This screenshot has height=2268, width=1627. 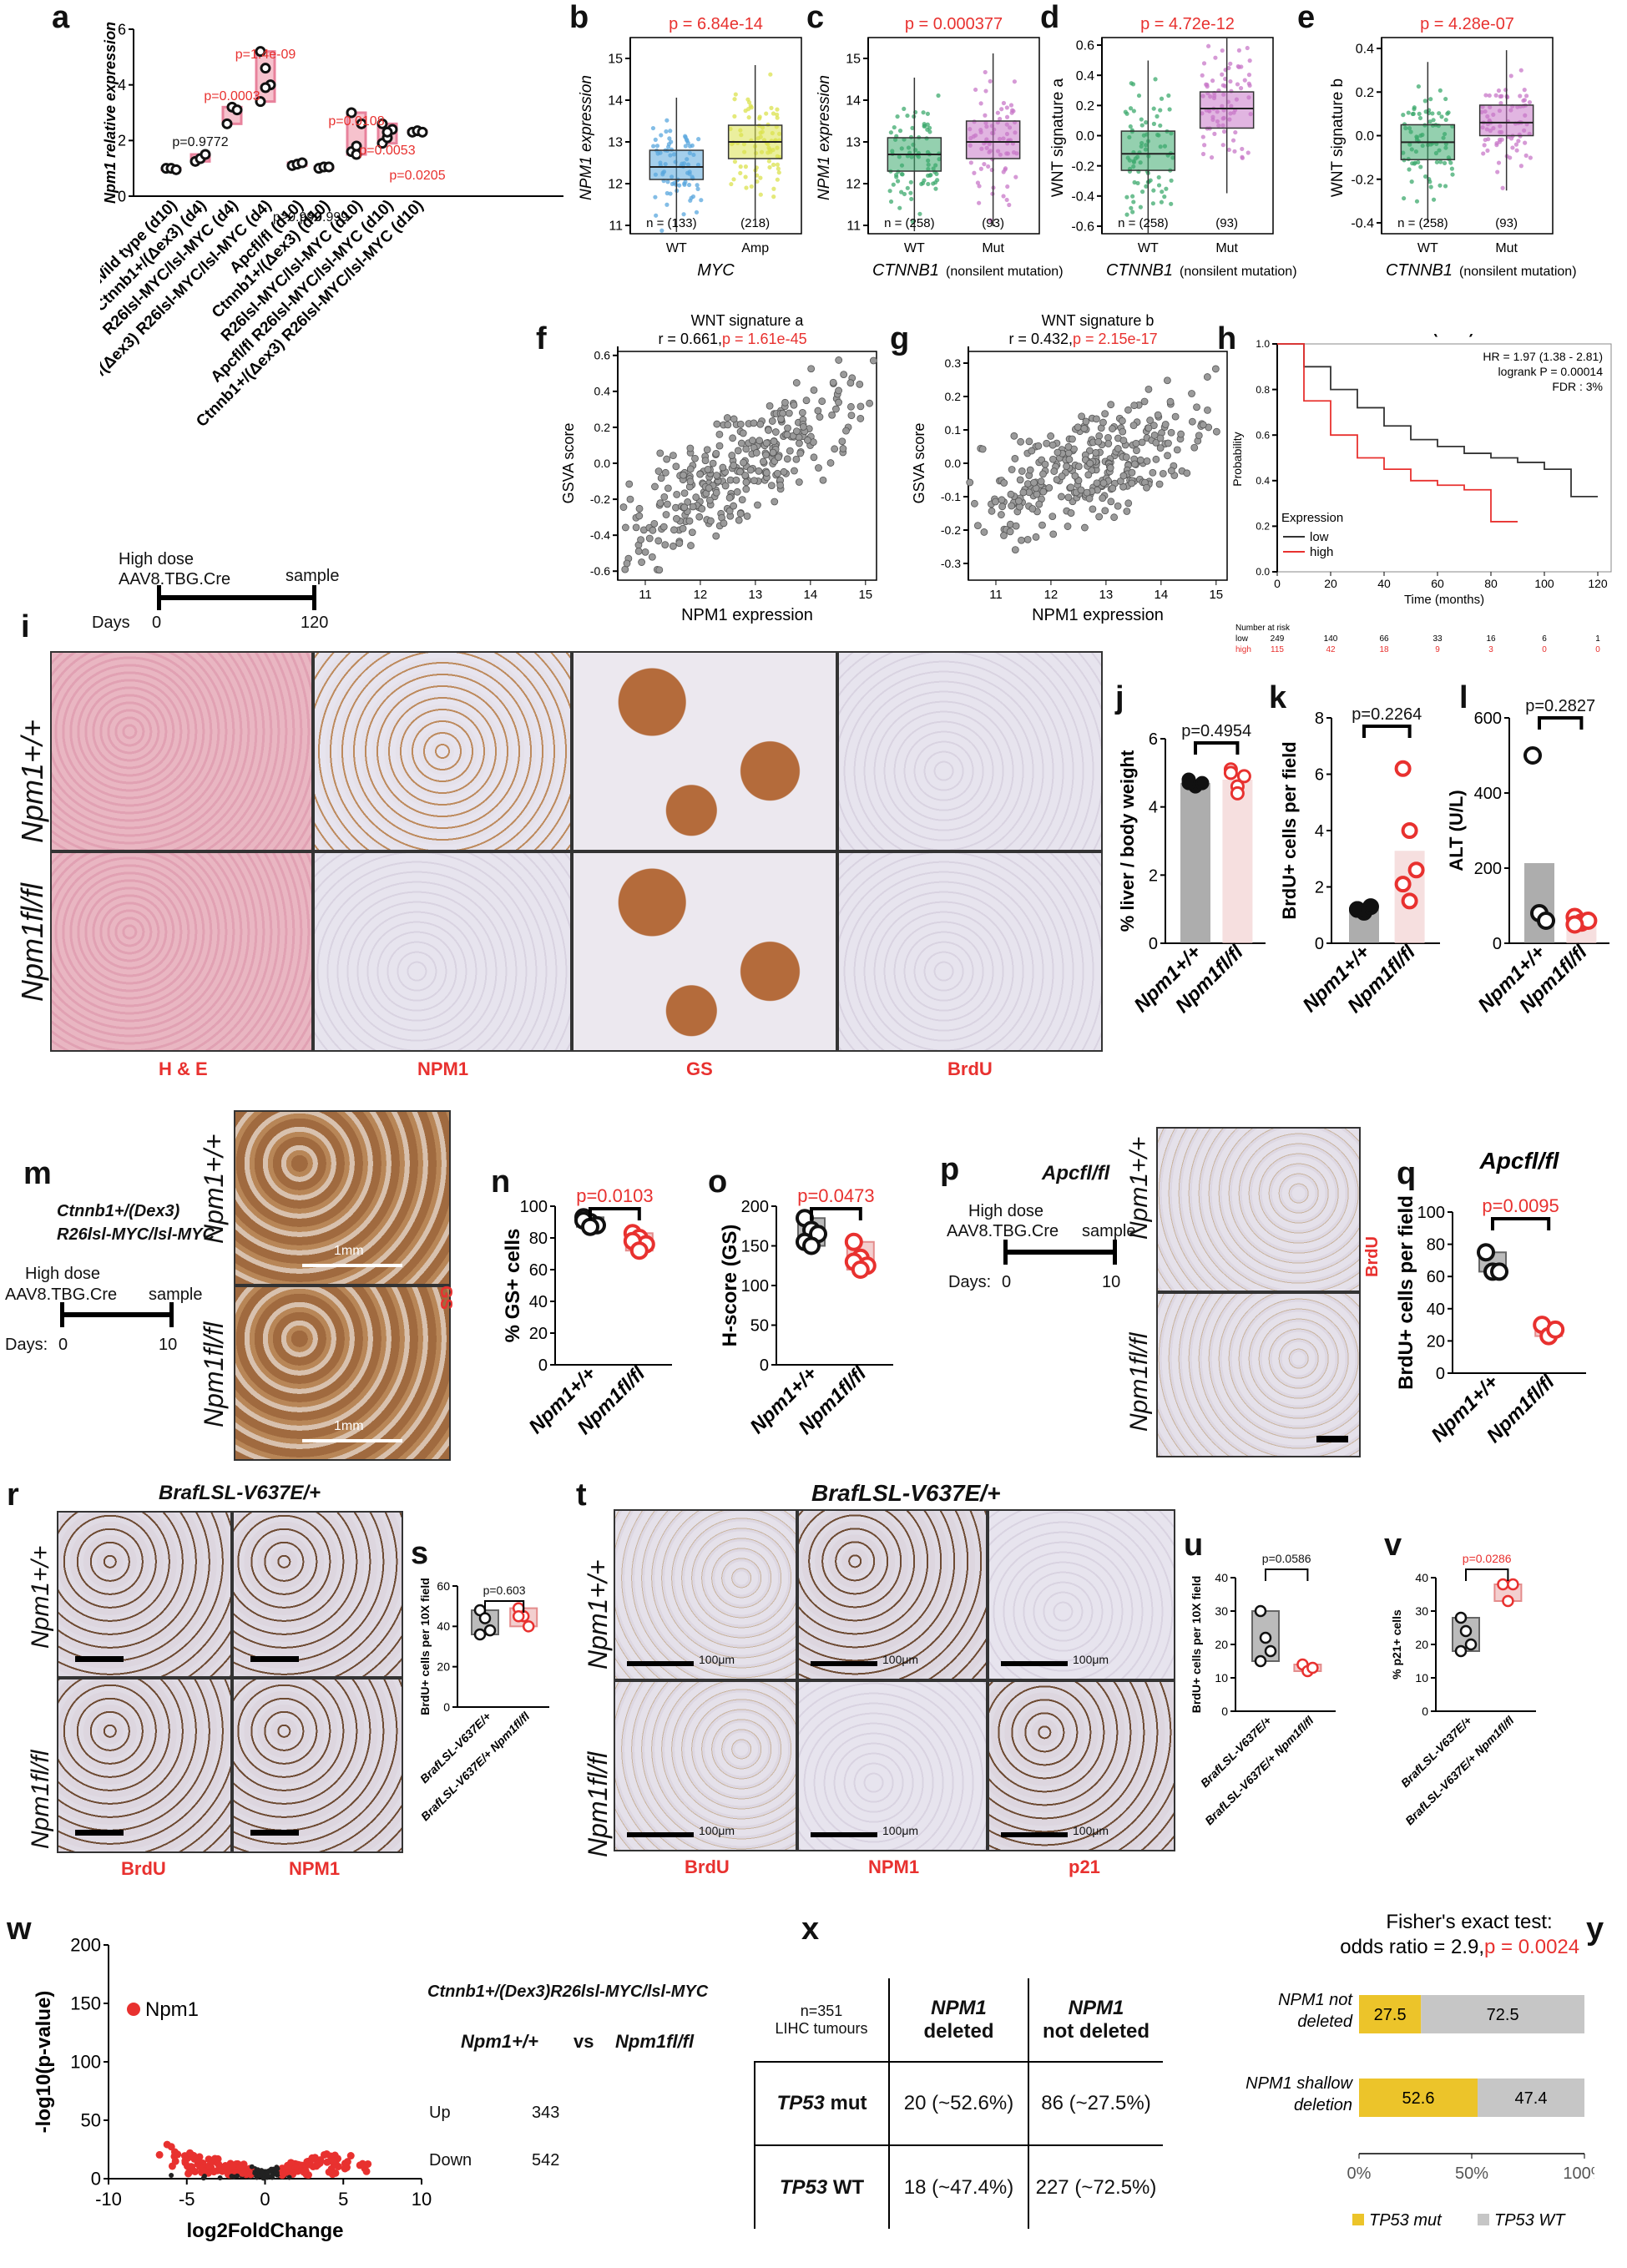 What do you see at coordinates (485, 1618) in the screenshot?
I see `s-point` at bounding box center [485, 1618].